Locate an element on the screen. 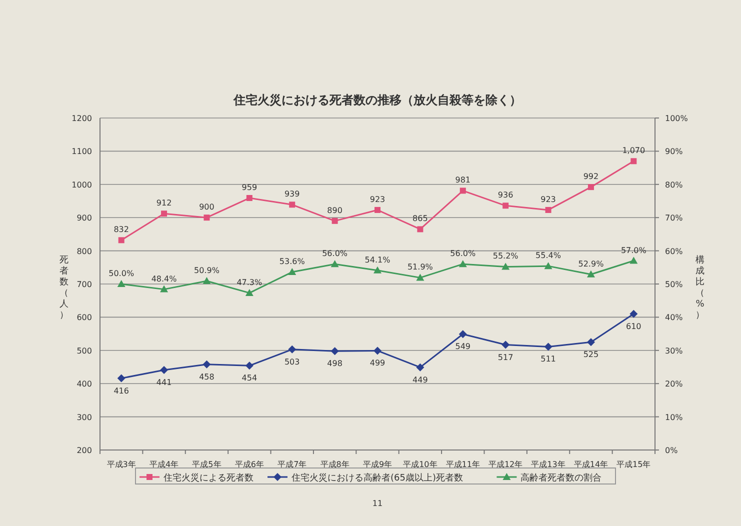  x-tick-label: 平成9年 is located at coordinates (377, 464).